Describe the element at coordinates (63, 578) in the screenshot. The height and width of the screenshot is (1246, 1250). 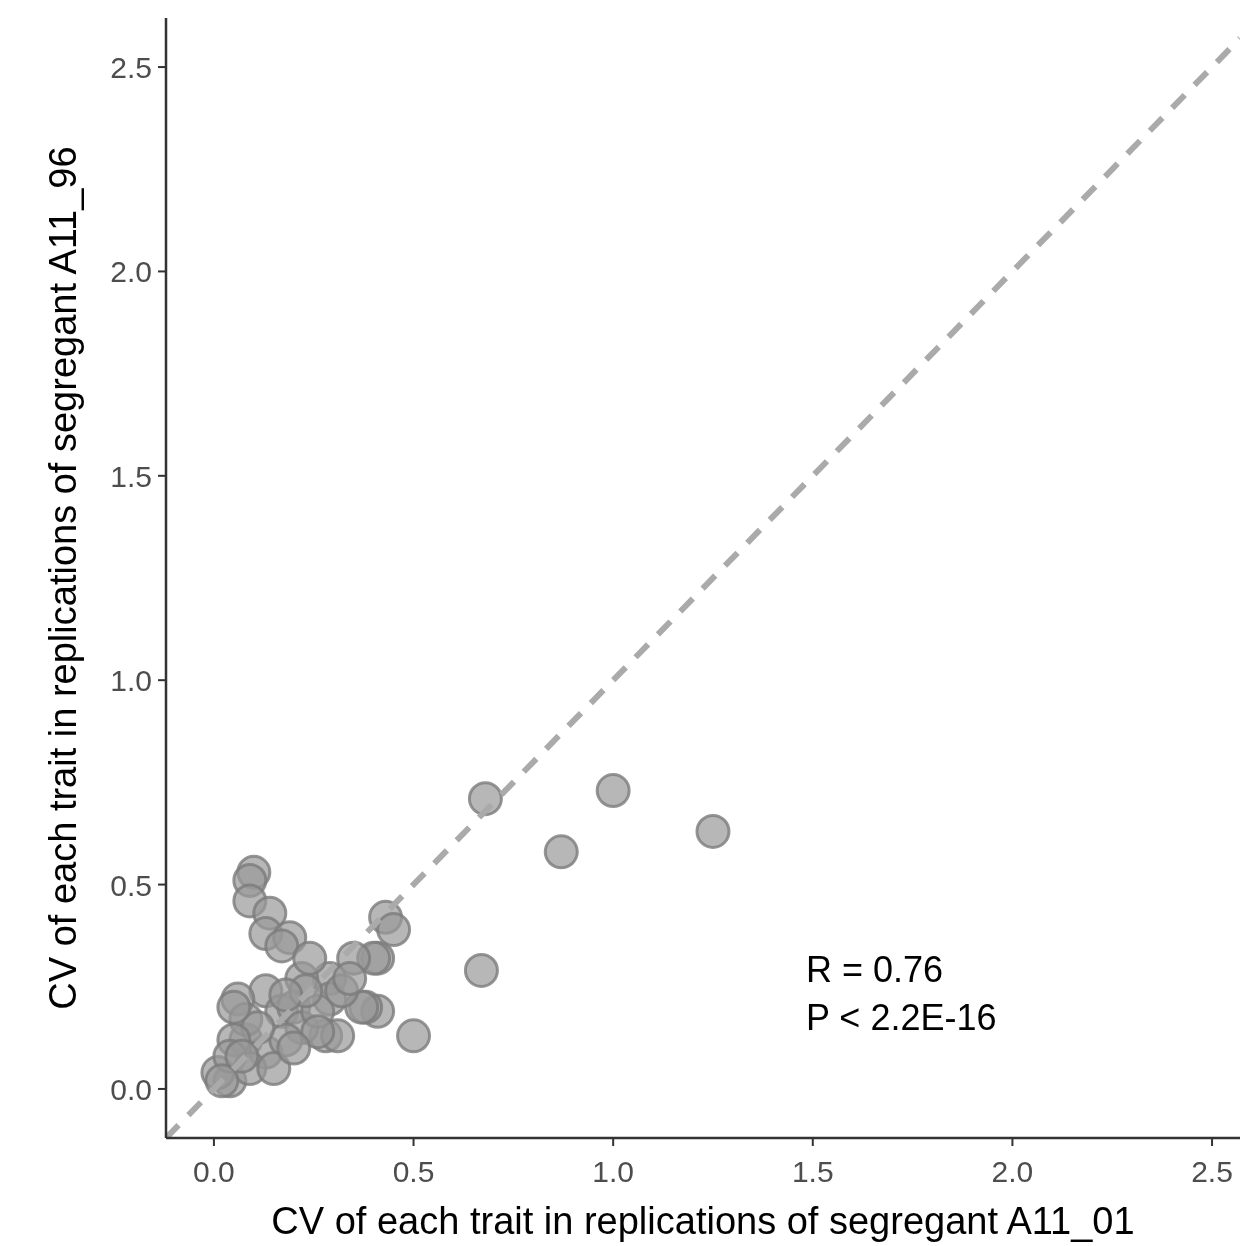
I see `y-axis-title: CV of each trait in replications of segregant A11_96` at that location.